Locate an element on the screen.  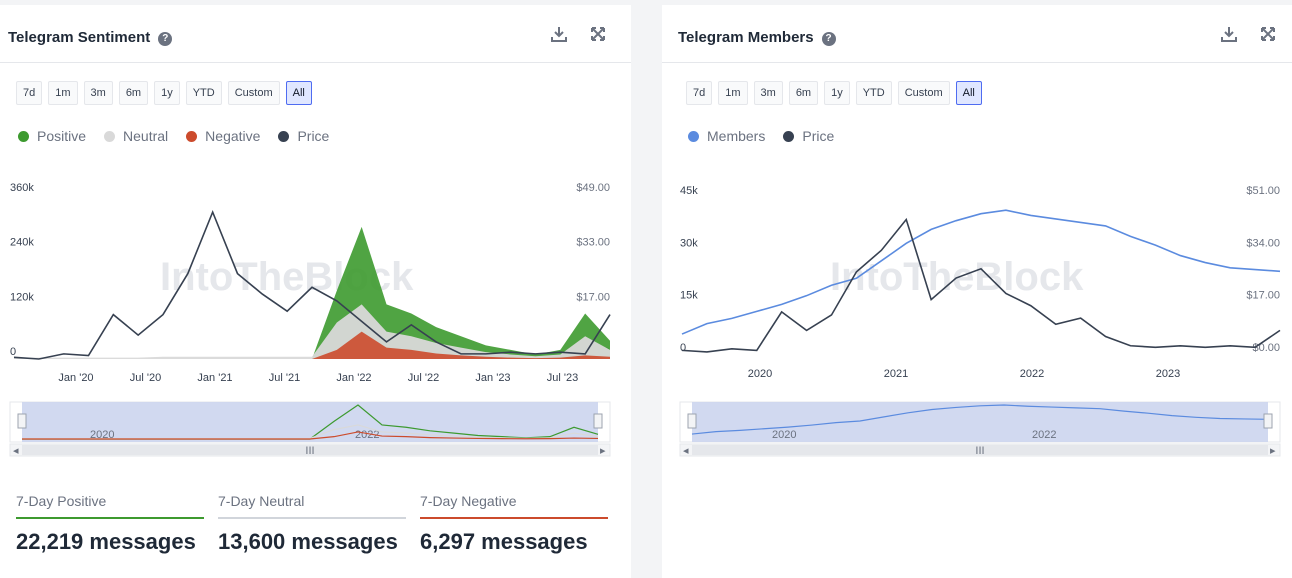
y-right-tick: $33.00 is located at coordinates (593, 243).